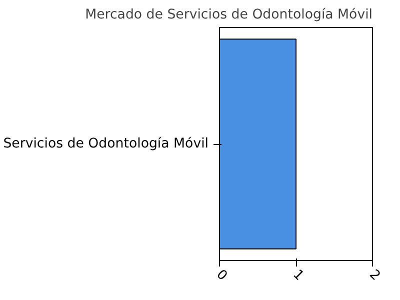 The width and height of the screenshot is (400, 300). What do you see at coordinates (374, 275) in the screenshot?
I see `x-tick-label: 2` at bounding box center [374, 275].